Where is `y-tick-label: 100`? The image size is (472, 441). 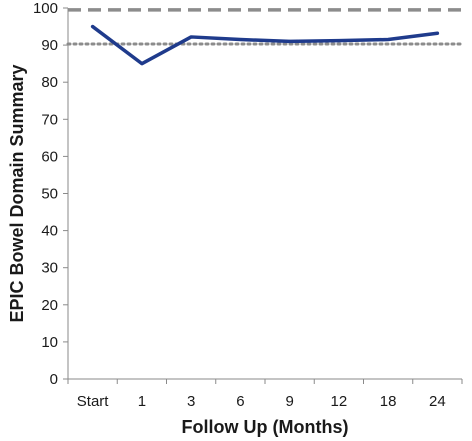
y-tick-label: 100 is located at coordinates (45, 8).